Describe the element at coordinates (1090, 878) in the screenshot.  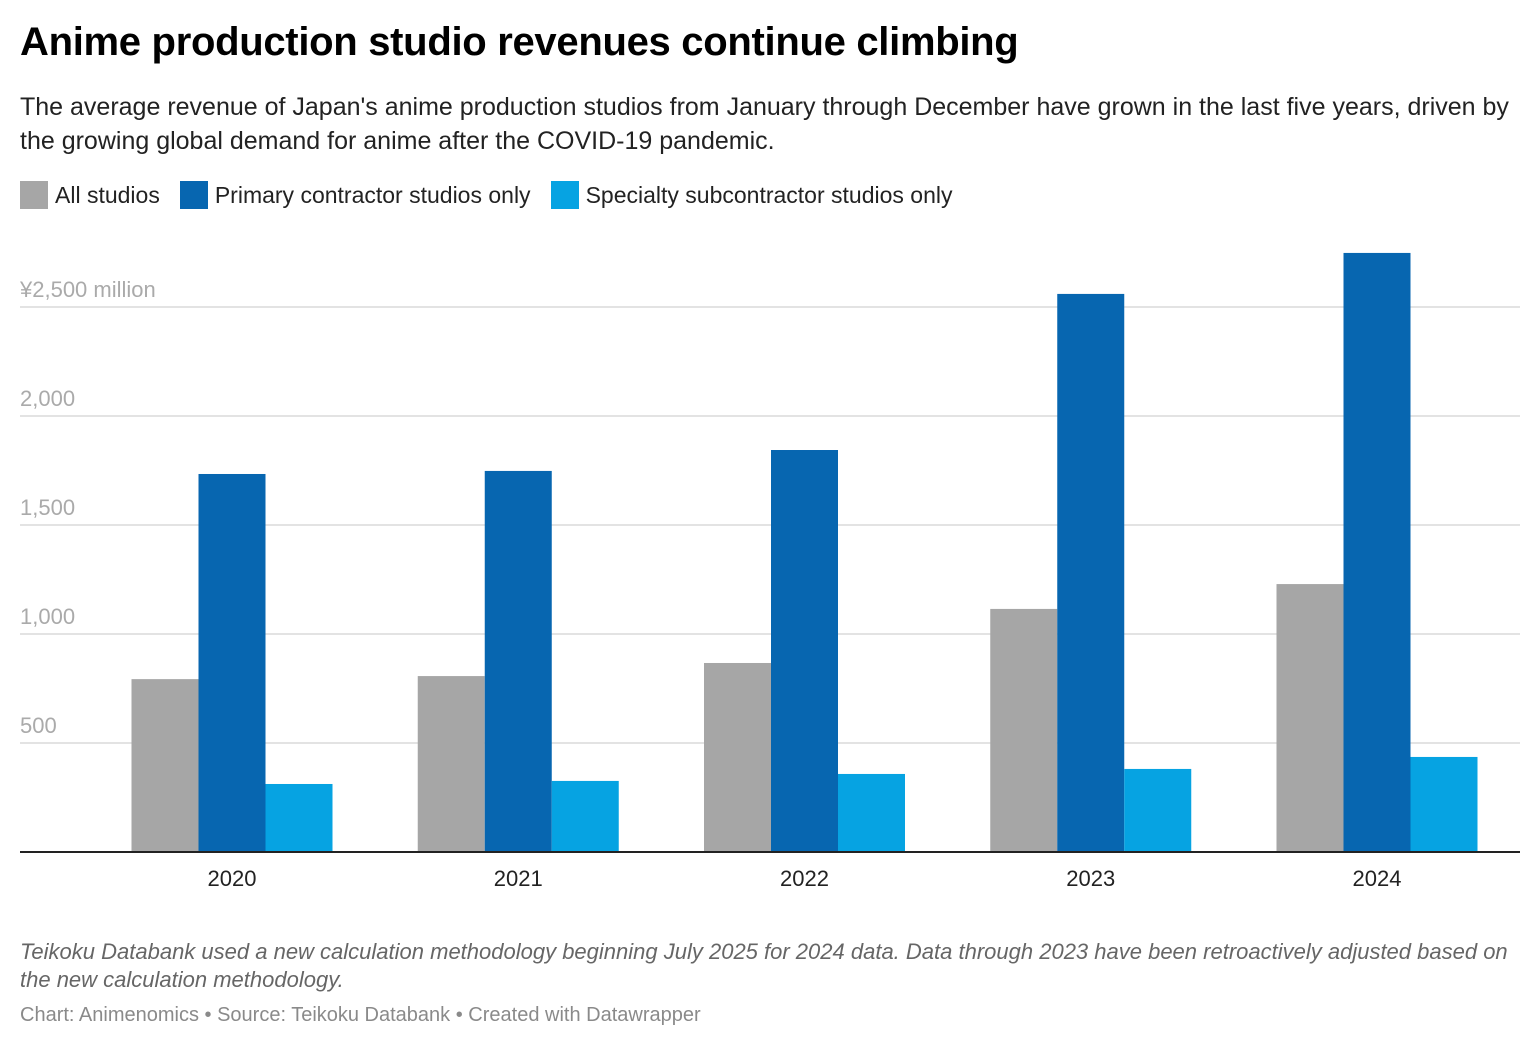
I see `x-tick-label: 2023` at that location.